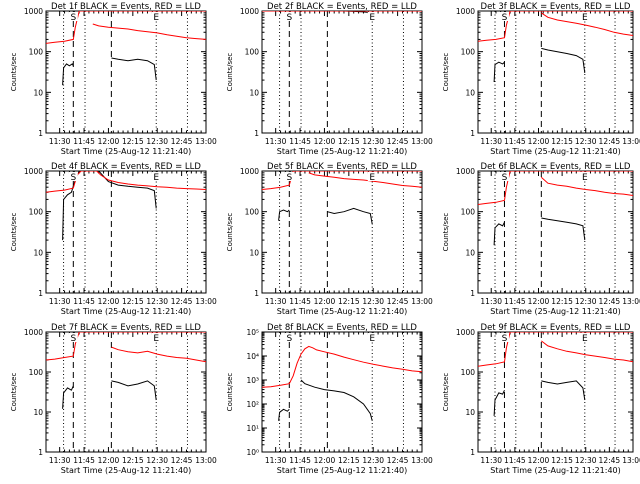  Describe the element at coordinates (556, 7) in the screenshot. I see `chart-title: Det 3f BLACK = Events, RED = LLD` at that location.